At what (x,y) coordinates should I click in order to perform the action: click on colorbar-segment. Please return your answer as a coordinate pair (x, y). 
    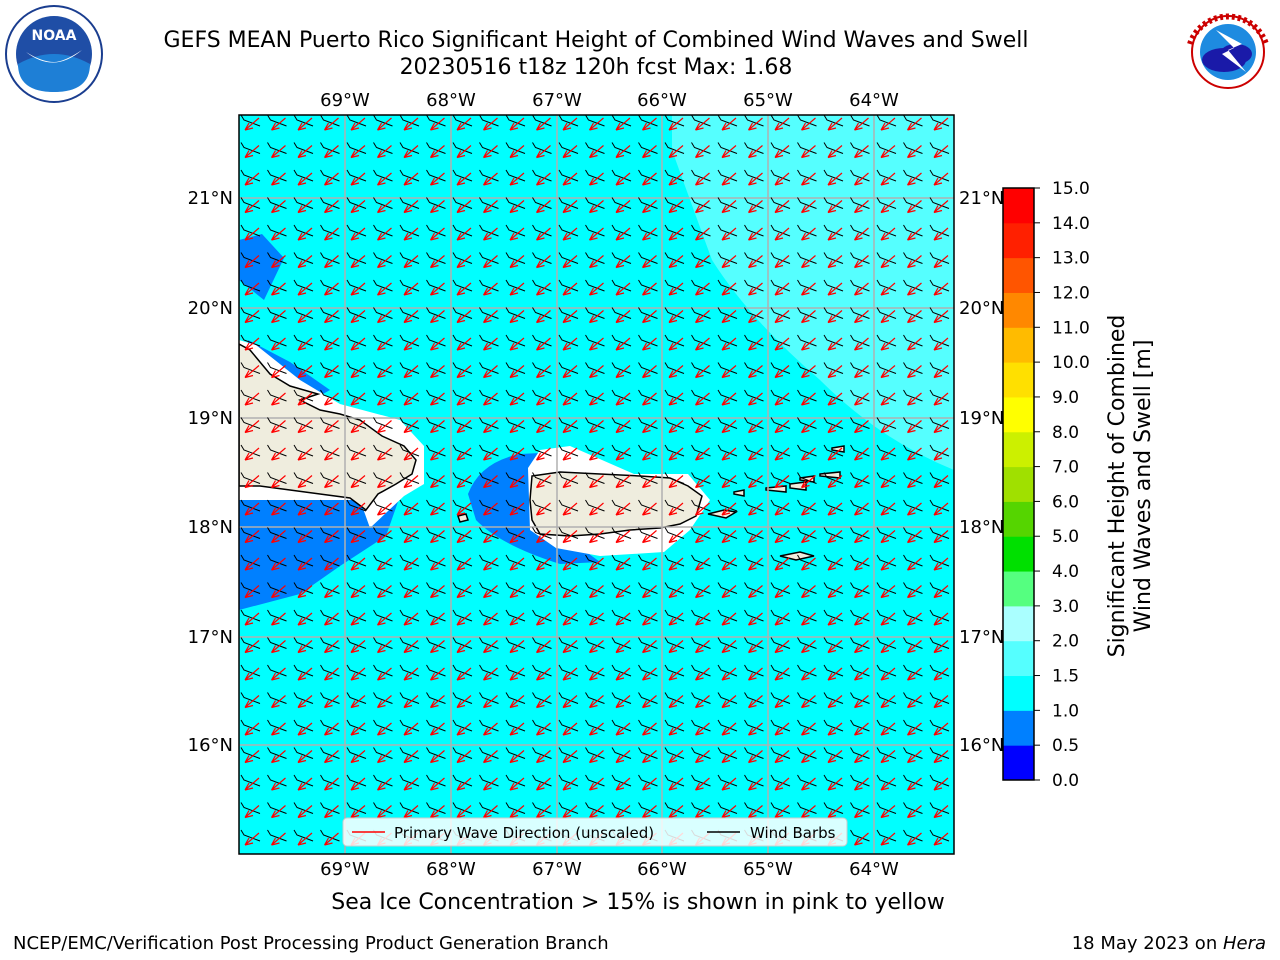
    Looking at the image, I should click on (1018, 484).